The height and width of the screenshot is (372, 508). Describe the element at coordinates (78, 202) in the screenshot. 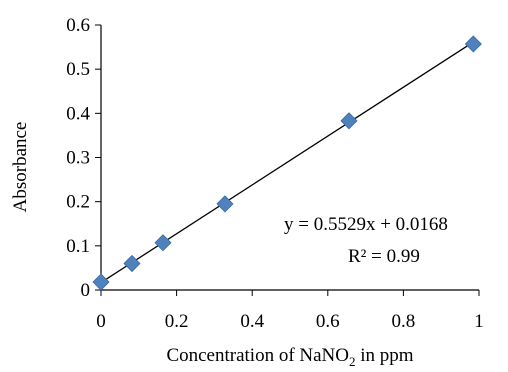

I see `y-tick-label: 0.2` at that location.